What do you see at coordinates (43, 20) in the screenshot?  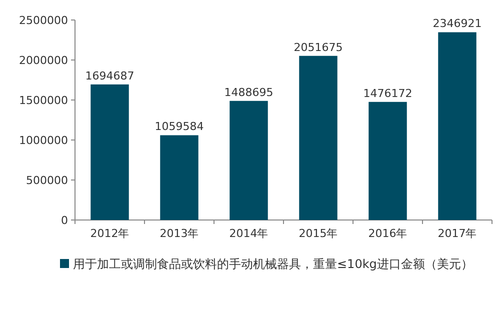 I see `y-tick-label: 2500000` at bounding box center [43, 20].